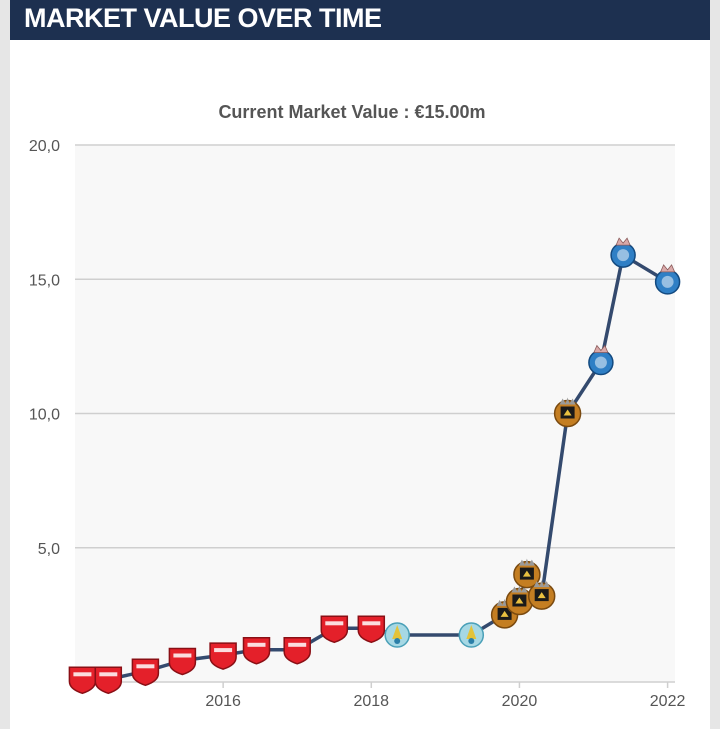 Image resolution: width=720 pixels, height=729 pixels. What do you see at coordinates (44, 415) in the screenshot?
I see `y-tick-label: 10,0` at bounding box center [44, 415].